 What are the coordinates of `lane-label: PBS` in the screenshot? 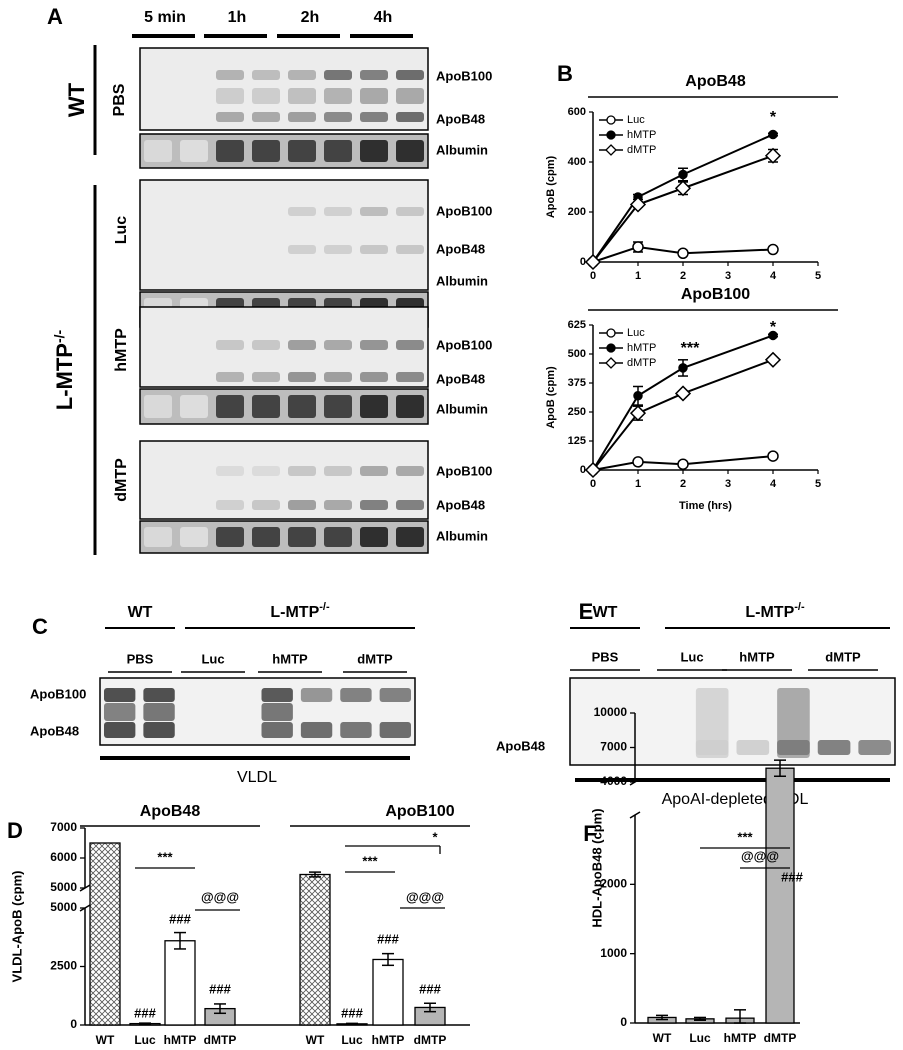 It's located at (605, 656).